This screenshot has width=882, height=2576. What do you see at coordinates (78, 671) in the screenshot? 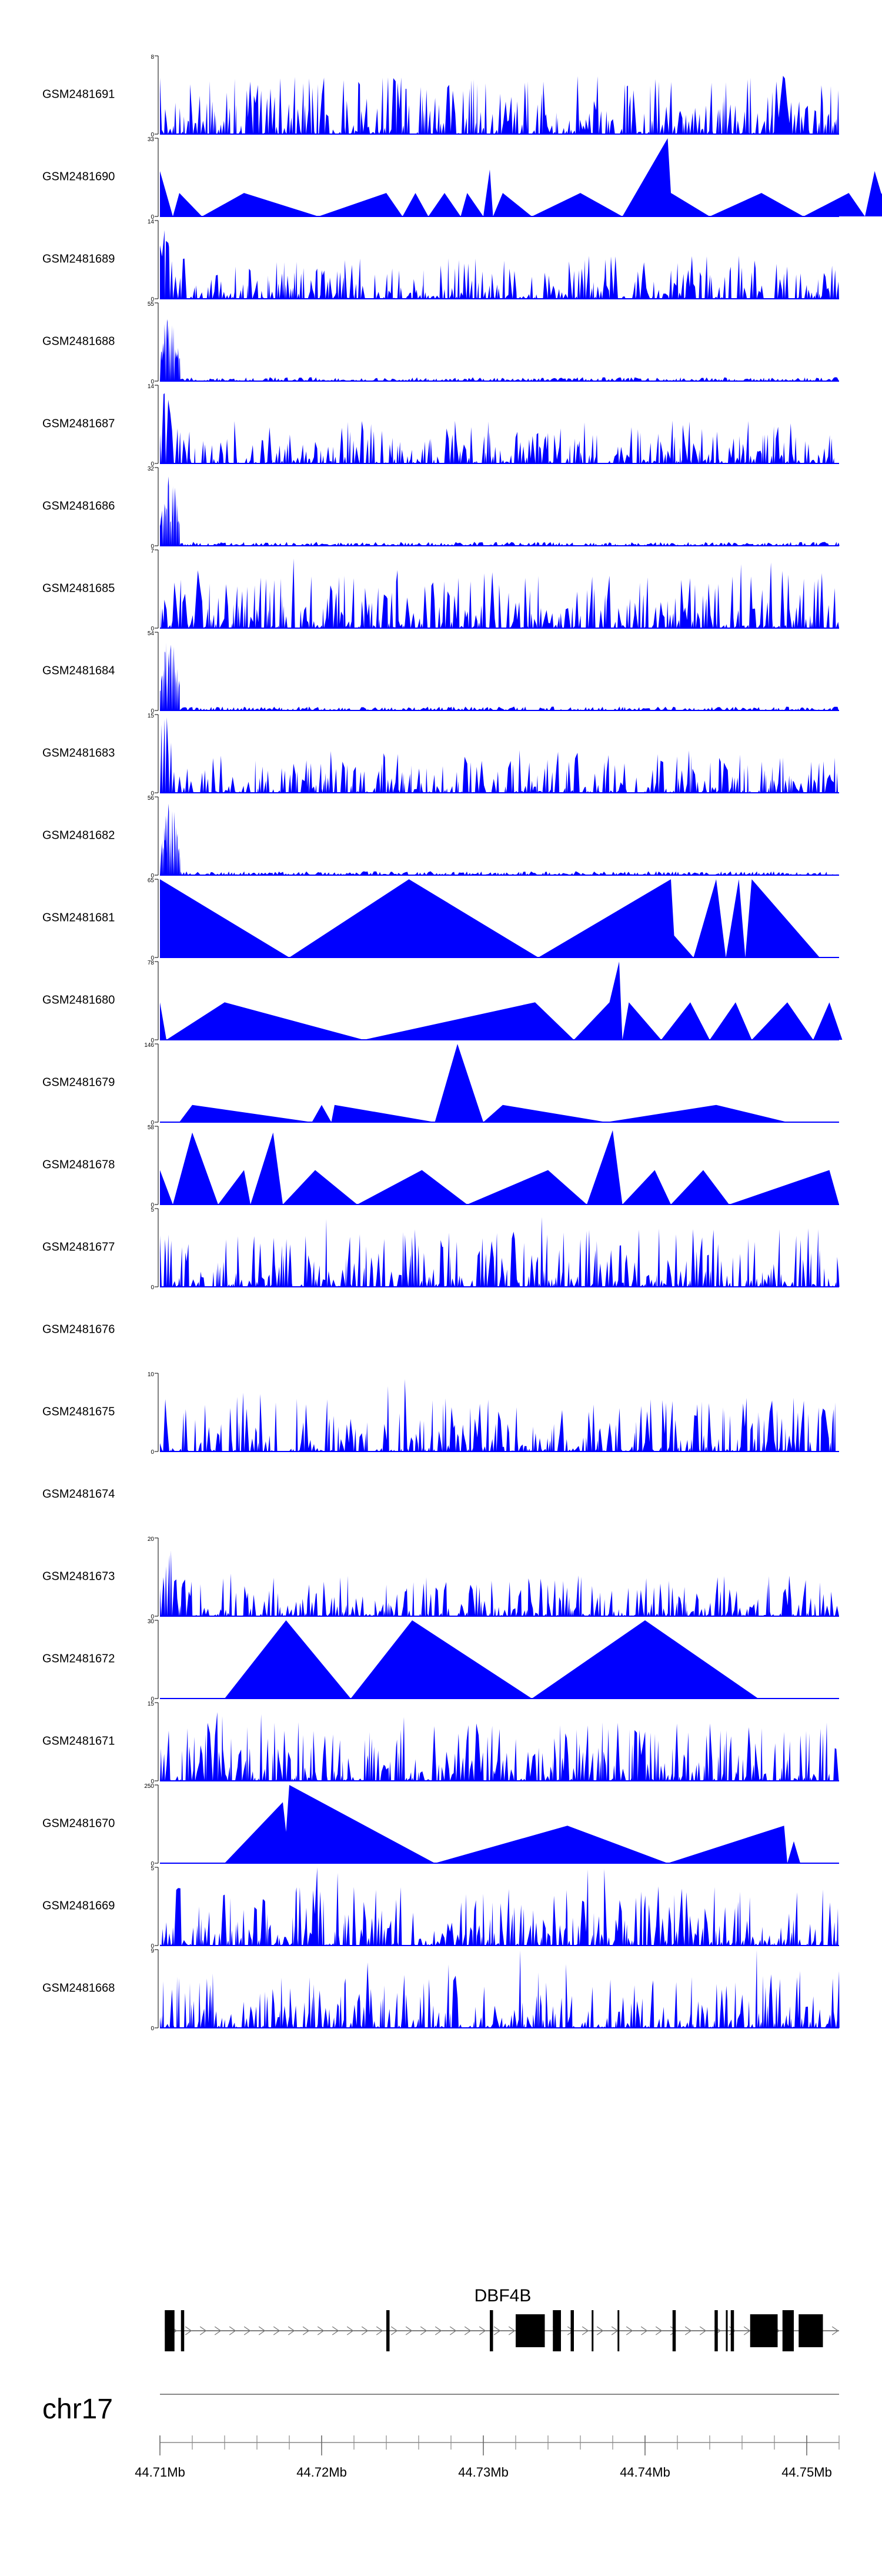
I see `track-label: GSM2481684` at bounding box center [78, 671].